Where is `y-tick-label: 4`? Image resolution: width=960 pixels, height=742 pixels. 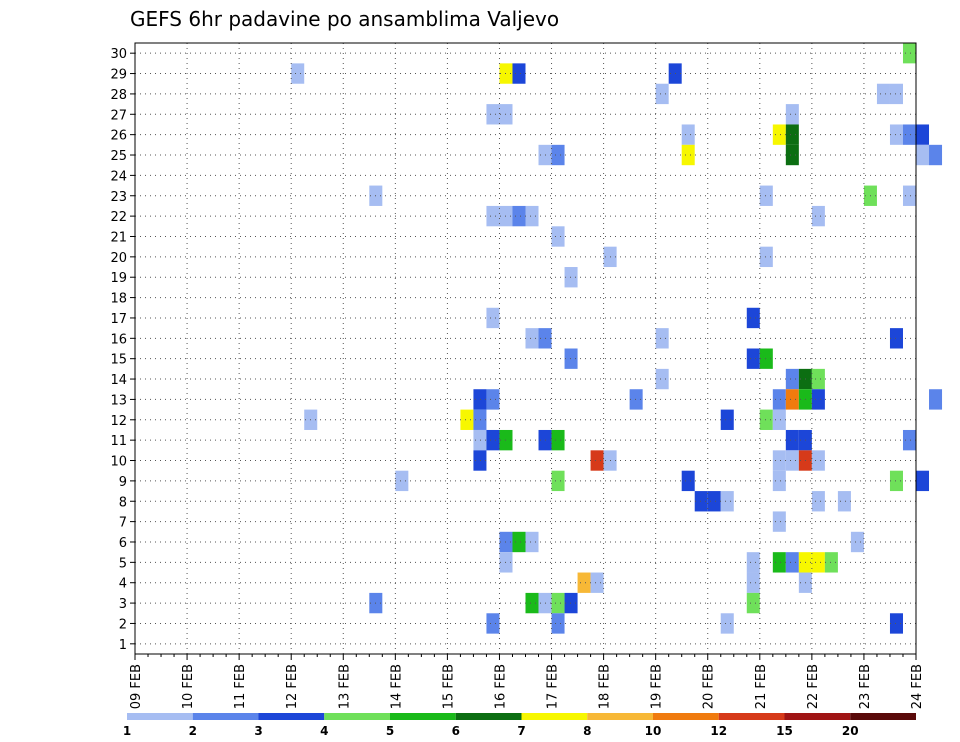 y-tick-label: 4 is located at coordinates (123, 584).